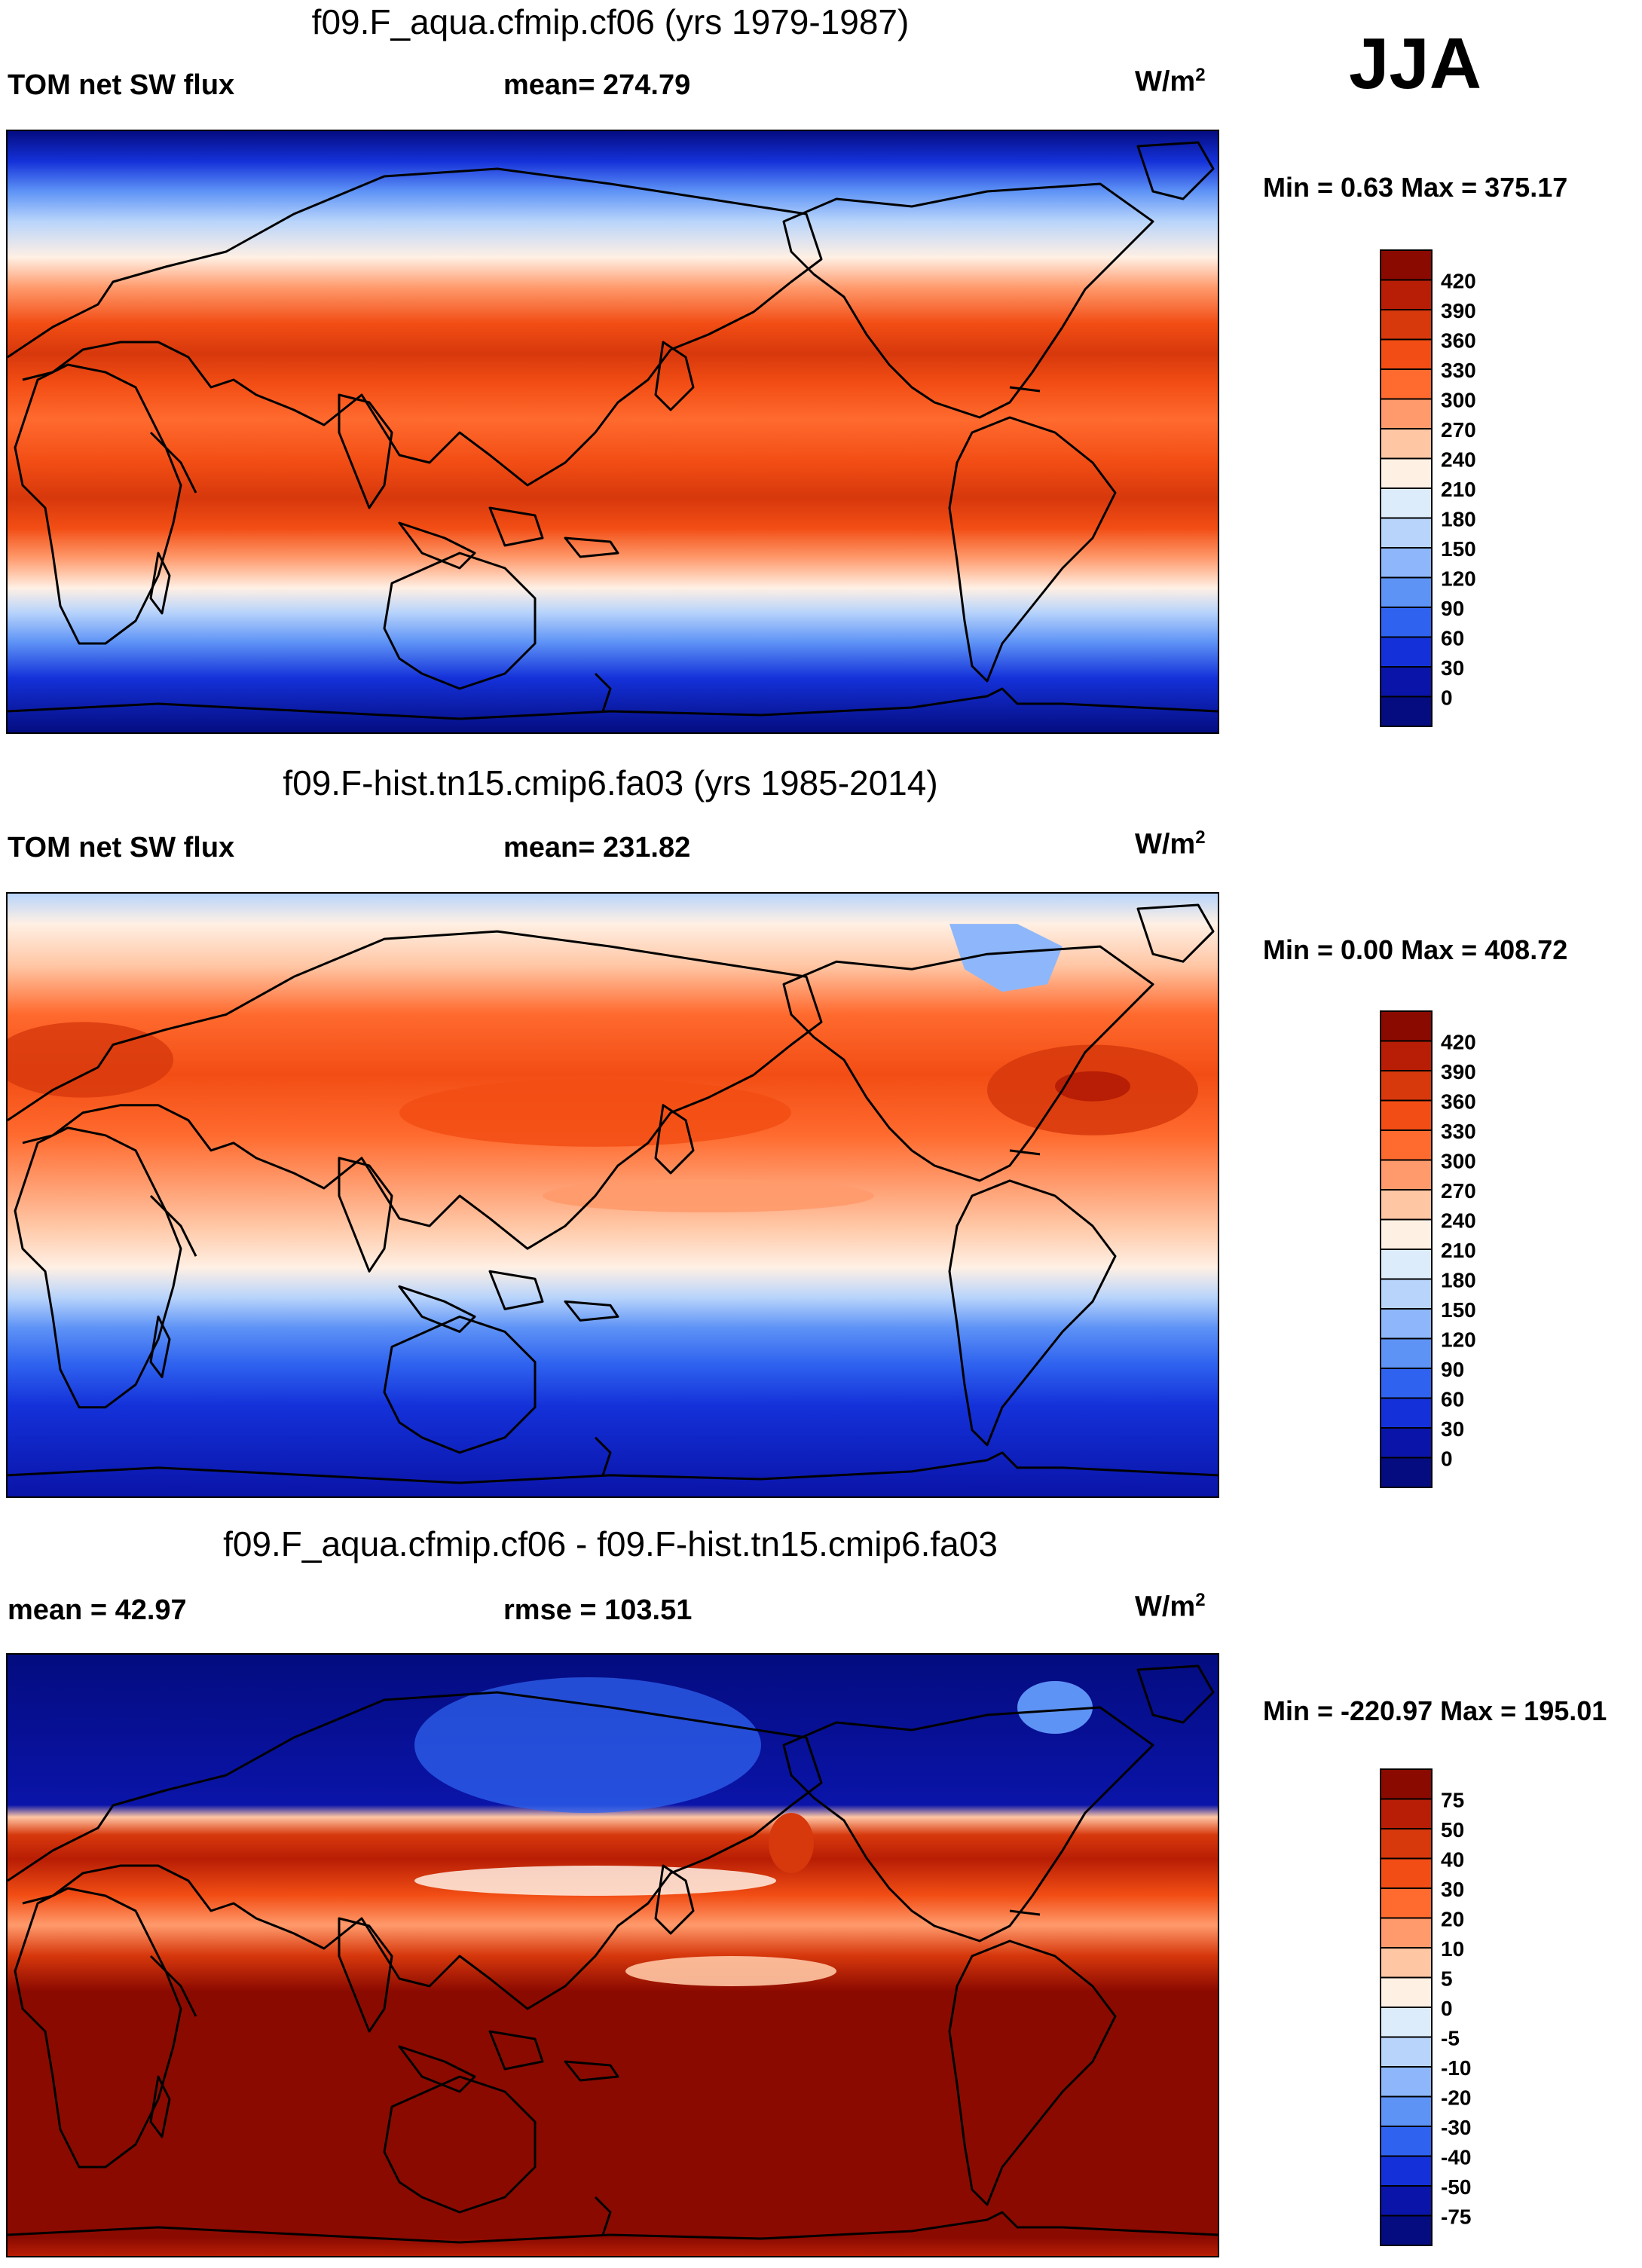 The width and height of the screenshot is (1642, 2268). What do you see at coordinates (1415, 187) in the screenshot?
I see `panel1-minmax: Min = 0.63 Max = 375.17` at bounding box center [1415, 187].